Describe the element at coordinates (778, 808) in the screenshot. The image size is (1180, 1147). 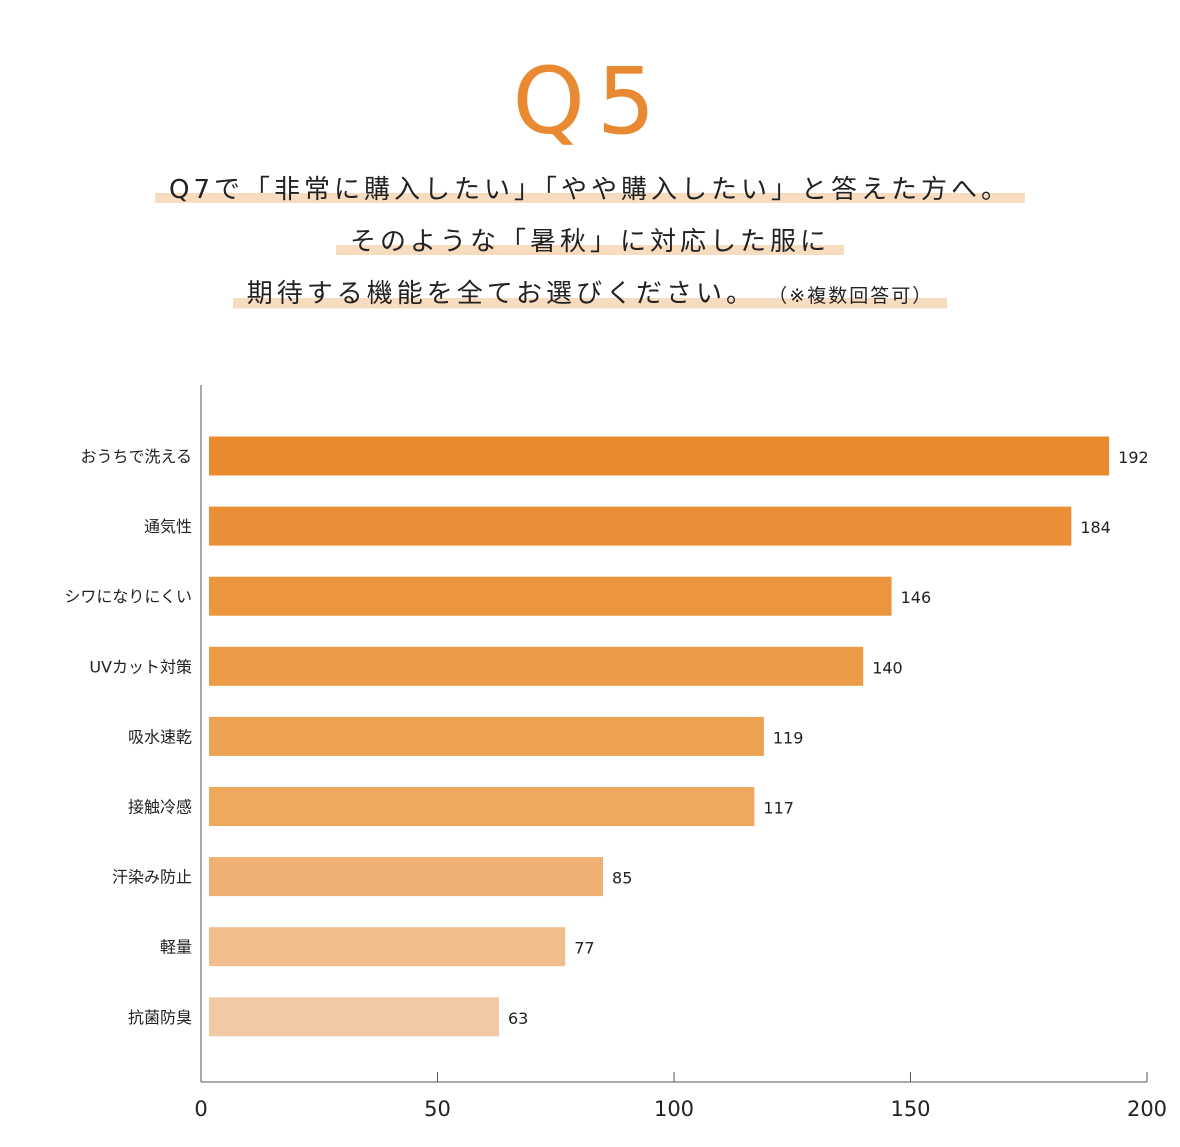
I see `value-label: 117` at that location.